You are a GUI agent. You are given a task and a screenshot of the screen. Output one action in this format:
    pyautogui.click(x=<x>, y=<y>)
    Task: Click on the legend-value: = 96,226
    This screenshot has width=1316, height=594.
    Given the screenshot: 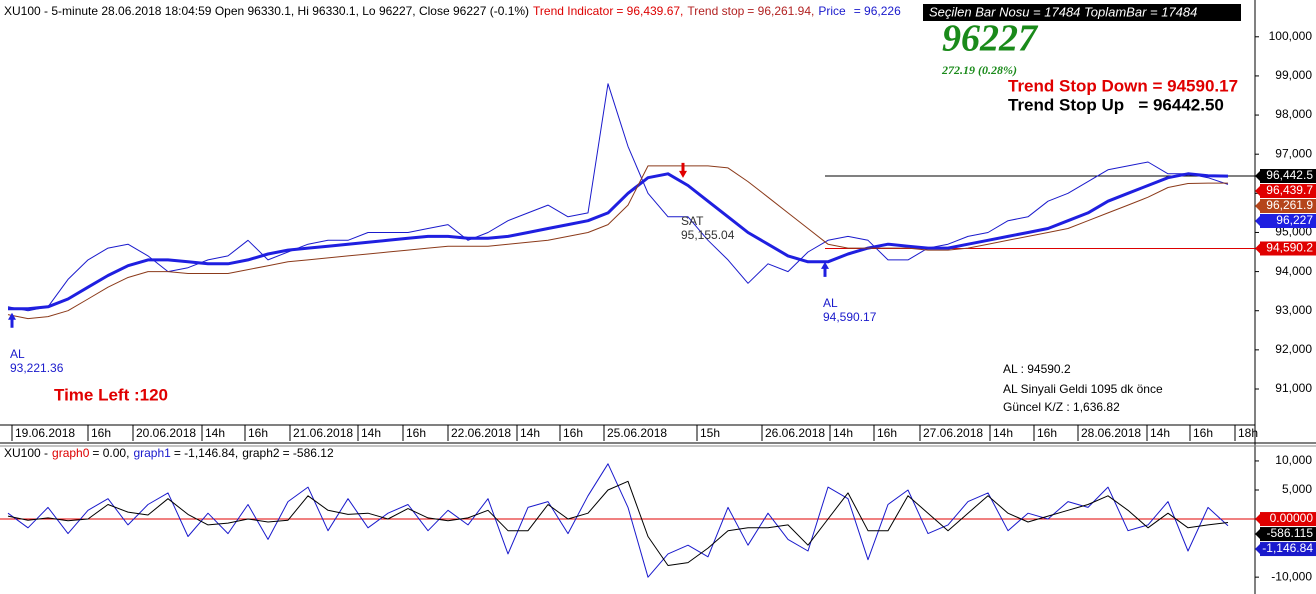 What is the action you would take?
    pyautogui.click(x=877, y=11)
    